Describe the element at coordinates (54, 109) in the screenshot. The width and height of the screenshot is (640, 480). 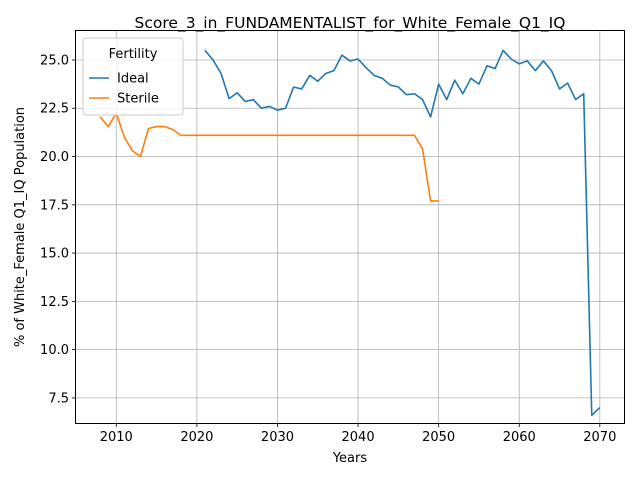
I see `y-tick-label: 22.5` at that location.